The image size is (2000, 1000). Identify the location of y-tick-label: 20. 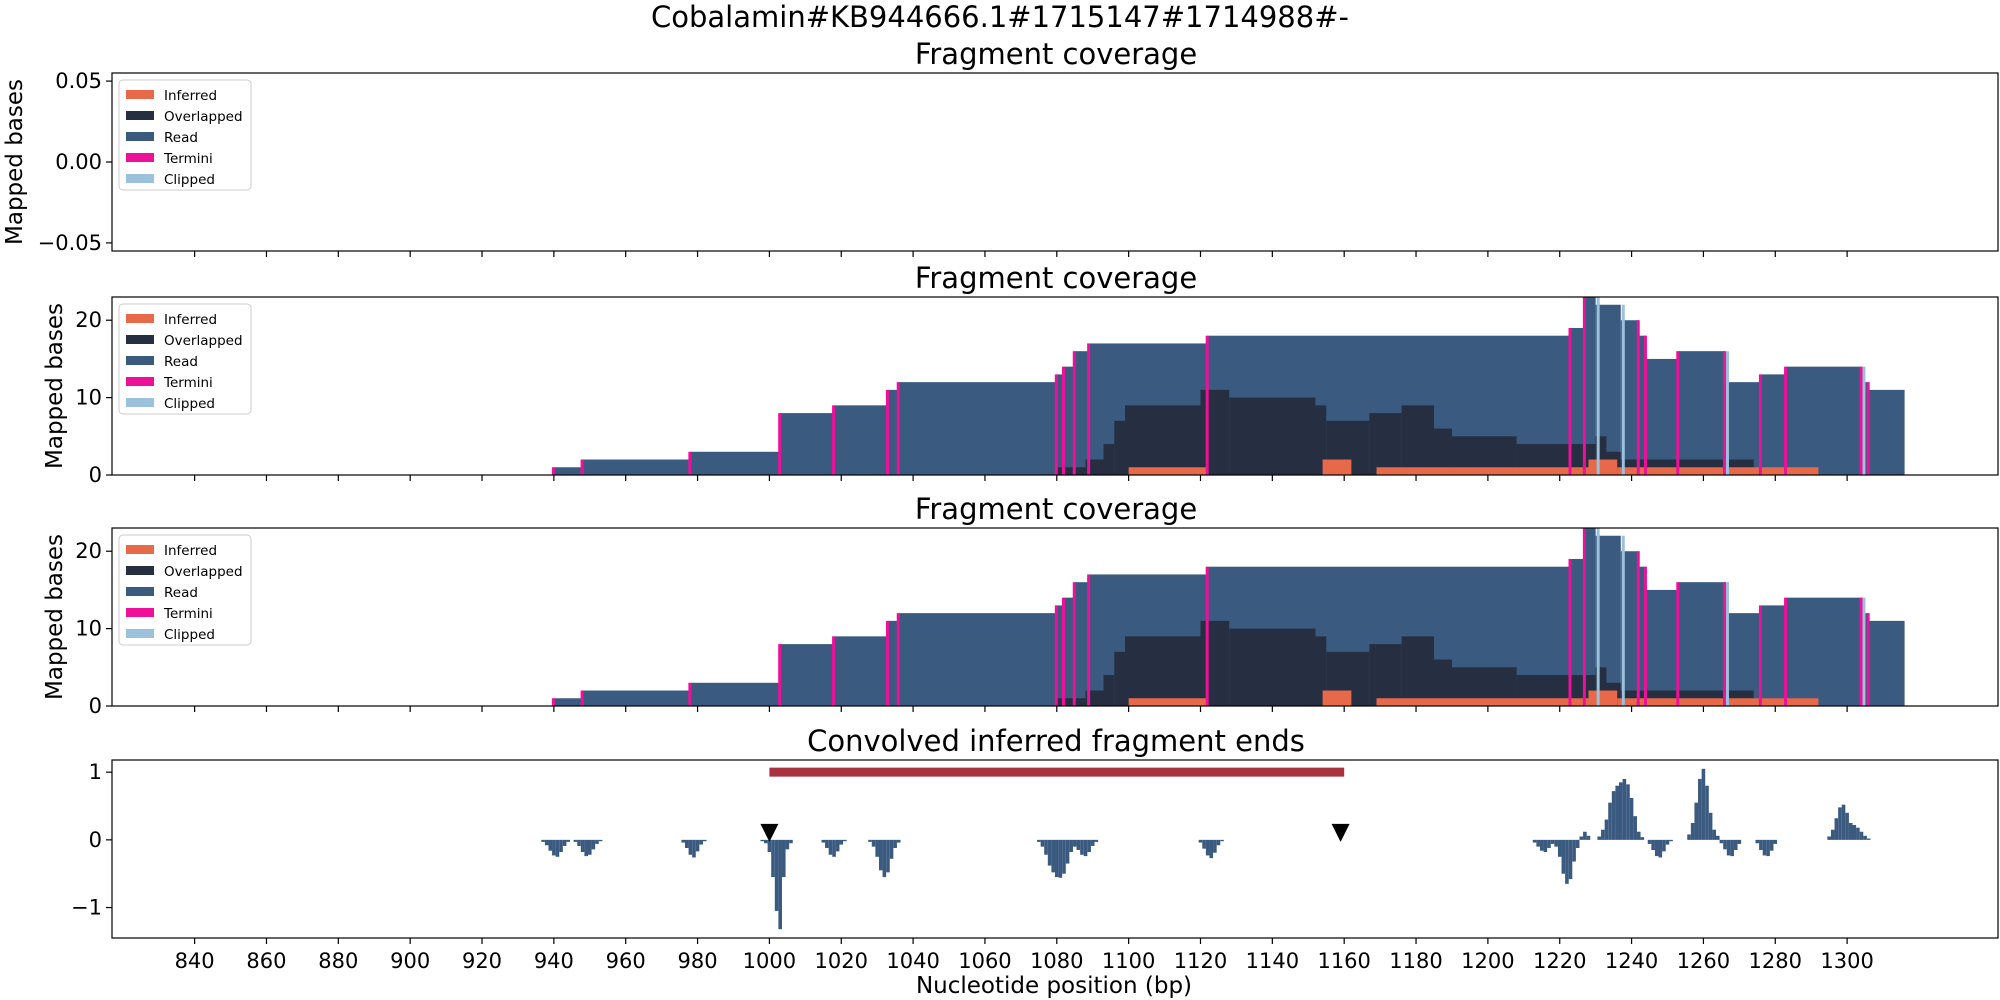
(88, 320).